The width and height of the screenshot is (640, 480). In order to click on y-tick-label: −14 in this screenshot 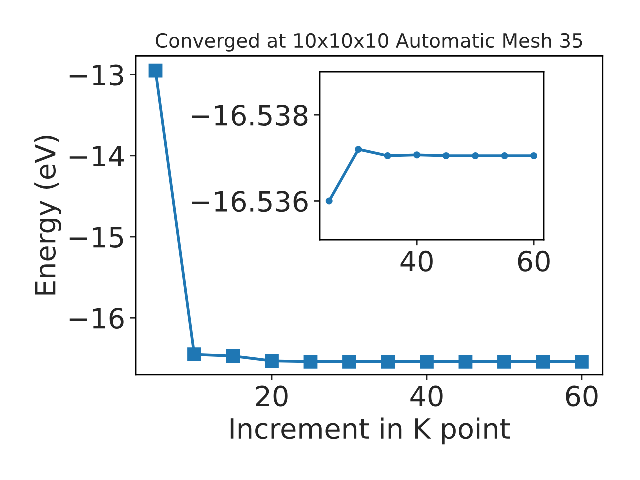, I will do `click(97, 156)`.